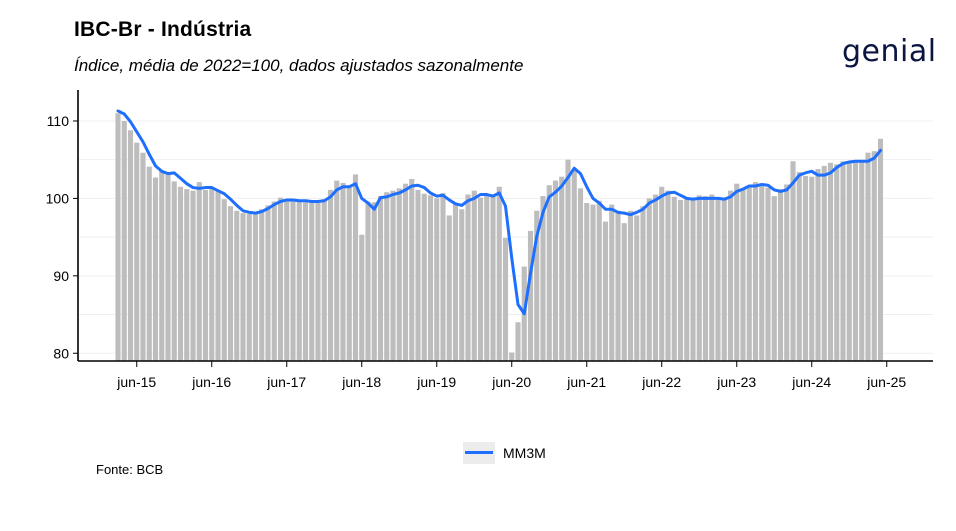 The height and width of the screenshot is (531, 956). Describe the element at coordinates (436, 382) in the screenshot. I see `x-tick-label: jun-19` at that location.